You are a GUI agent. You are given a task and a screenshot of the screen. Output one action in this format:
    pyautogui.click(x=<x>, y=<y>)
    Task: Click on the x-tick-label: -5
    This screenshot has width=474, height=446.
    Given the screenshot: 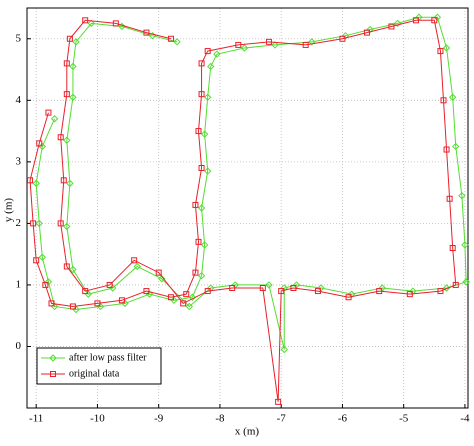 What is the action you would take?
    pyautogui.click(x=404, y=419)
    